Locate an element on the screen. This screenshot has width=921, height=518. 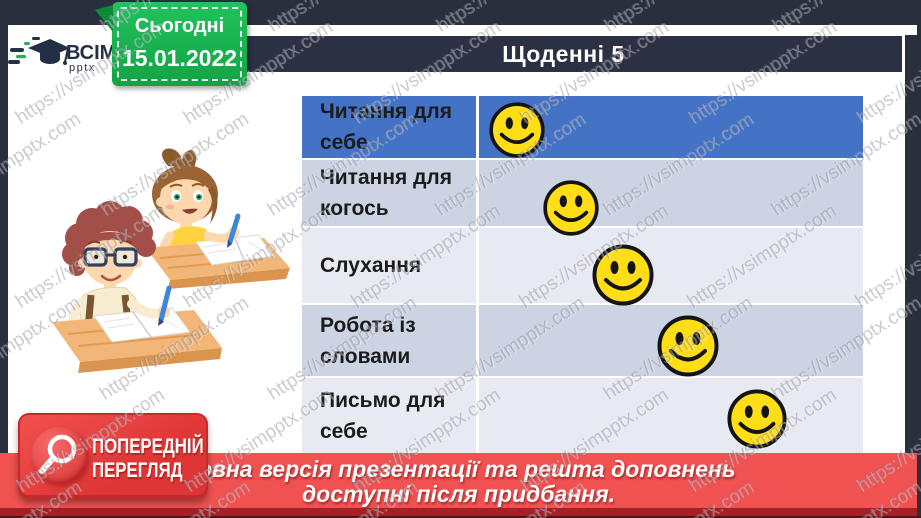
preview-badge: ПОПЕРЕДНІЙ ПЕРЕГЛЯД is located at coordinates (113, 456).